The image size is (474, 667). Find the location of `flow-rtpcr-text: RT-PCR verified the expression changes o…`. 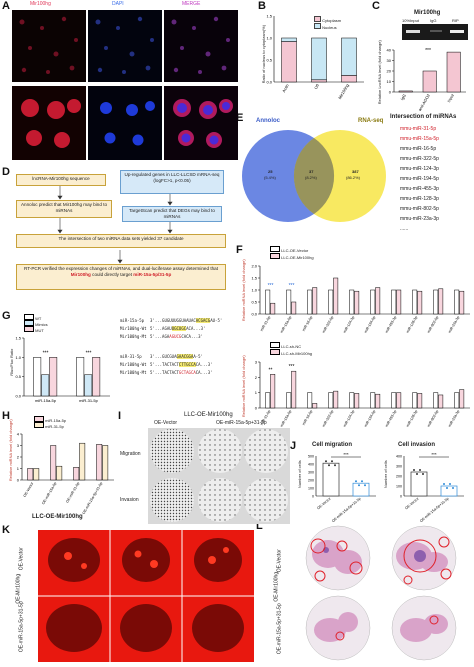

flow-rtpcr-text: RT-PCR verified the expression changes o… is located at coordinates (121, 268).